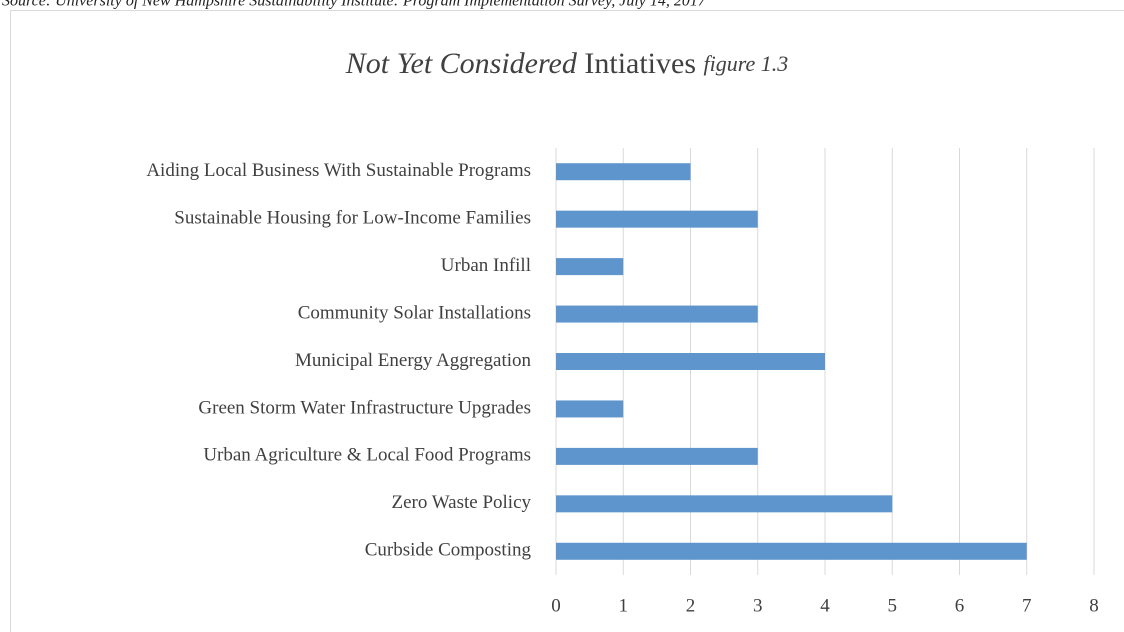  I want to click on x-tick-label: 8, so click(1094, 605).